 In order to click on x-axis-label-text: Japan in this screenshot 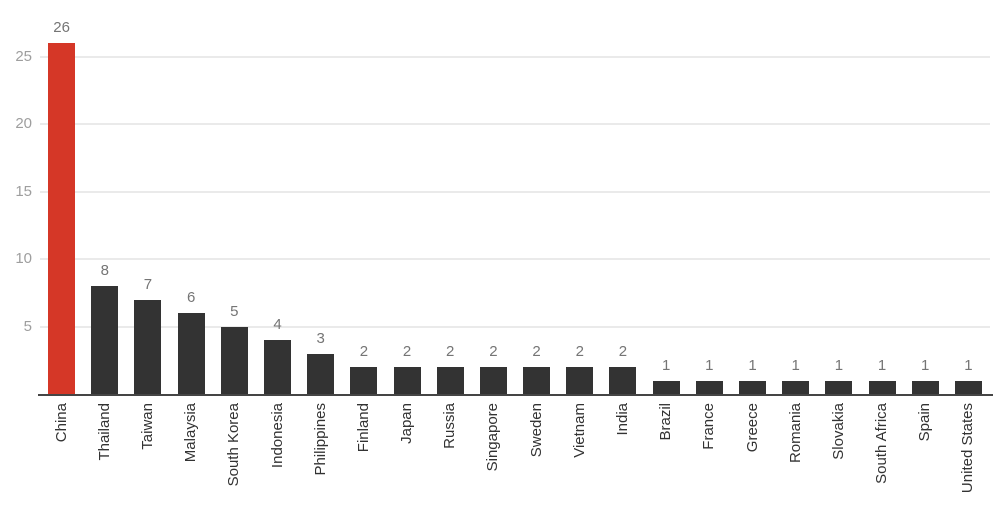, I will do `click(407, 423)`.